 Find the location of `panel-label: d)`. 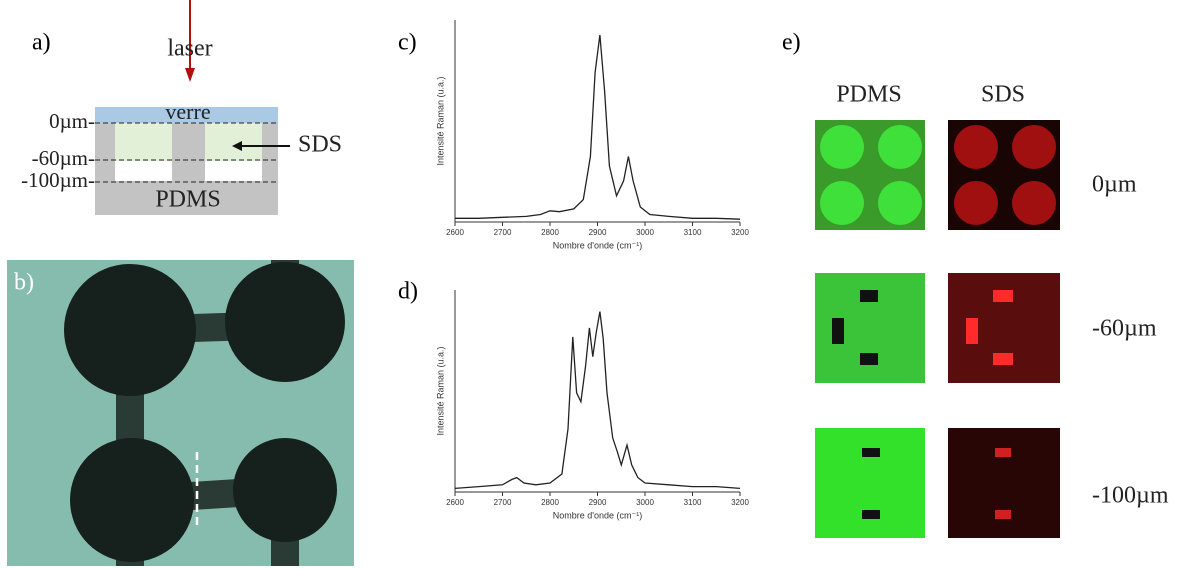

panel-label: d) is located at coordinates (408, 292).